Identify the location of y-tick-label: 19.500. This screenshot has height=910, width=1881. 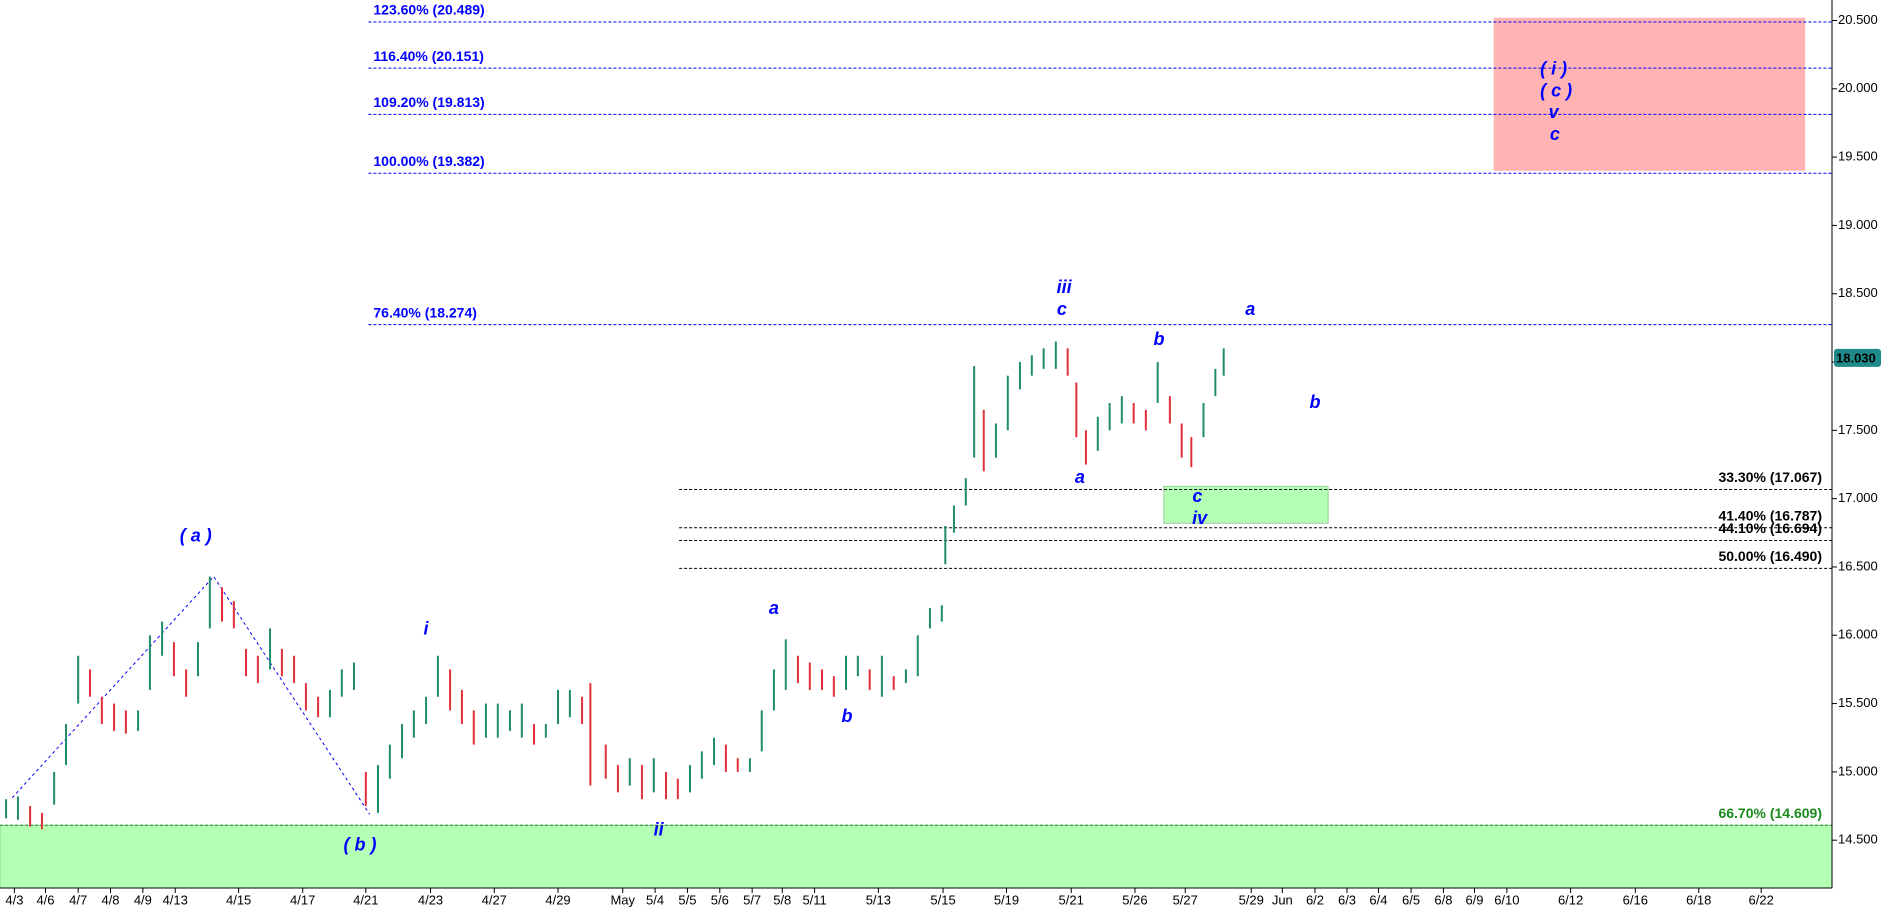
(1858, 156).